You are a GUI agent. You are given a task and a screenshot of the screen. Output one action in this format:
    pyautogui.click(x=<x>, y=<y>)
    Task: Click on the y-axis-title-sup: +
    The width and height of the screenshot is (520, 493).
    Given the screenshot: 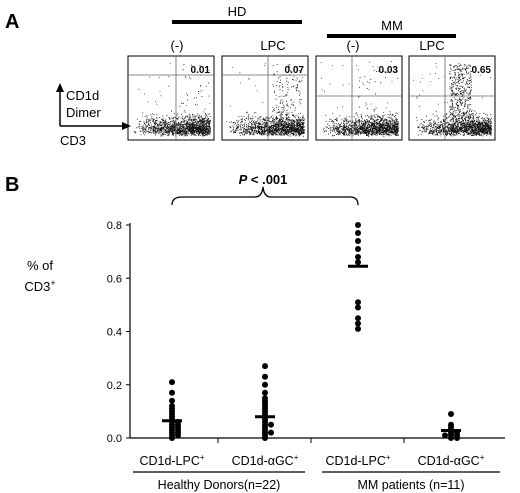 What is the action you would take?
    pyautogui.click(x=52, y=283)
    